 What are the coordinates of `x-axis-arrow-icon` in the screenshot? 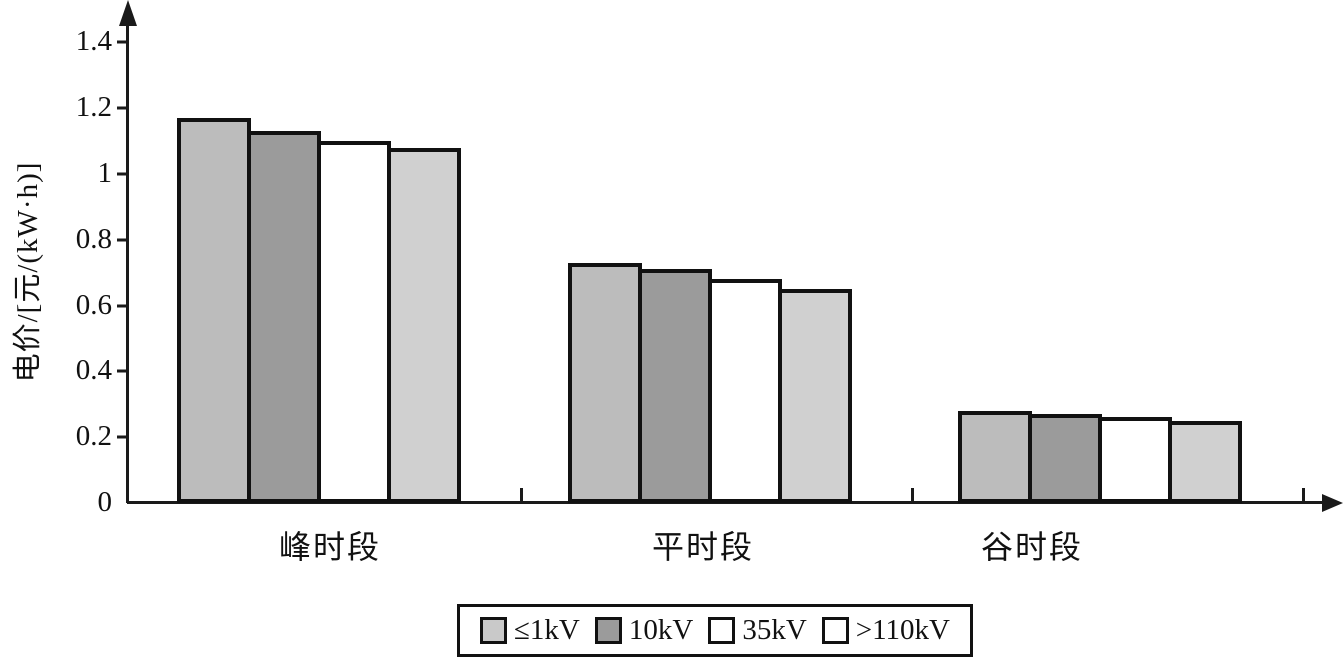 It's located at (1332, 503).